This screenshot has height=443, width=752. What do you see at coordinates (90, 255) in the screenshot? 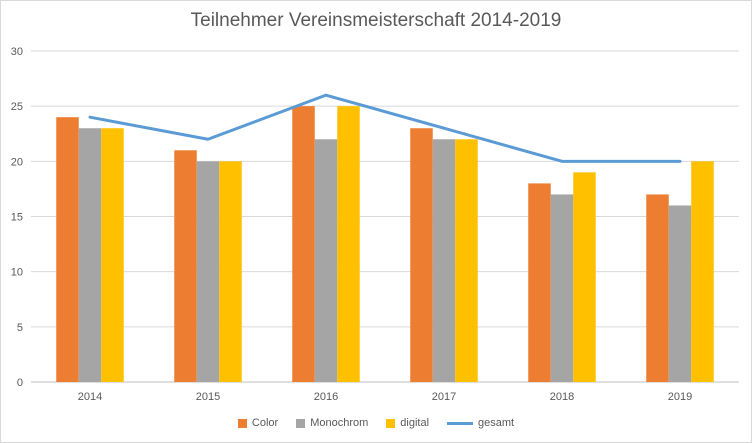
I see `bar-monochrom-2014` at bounding box center [90, 255].